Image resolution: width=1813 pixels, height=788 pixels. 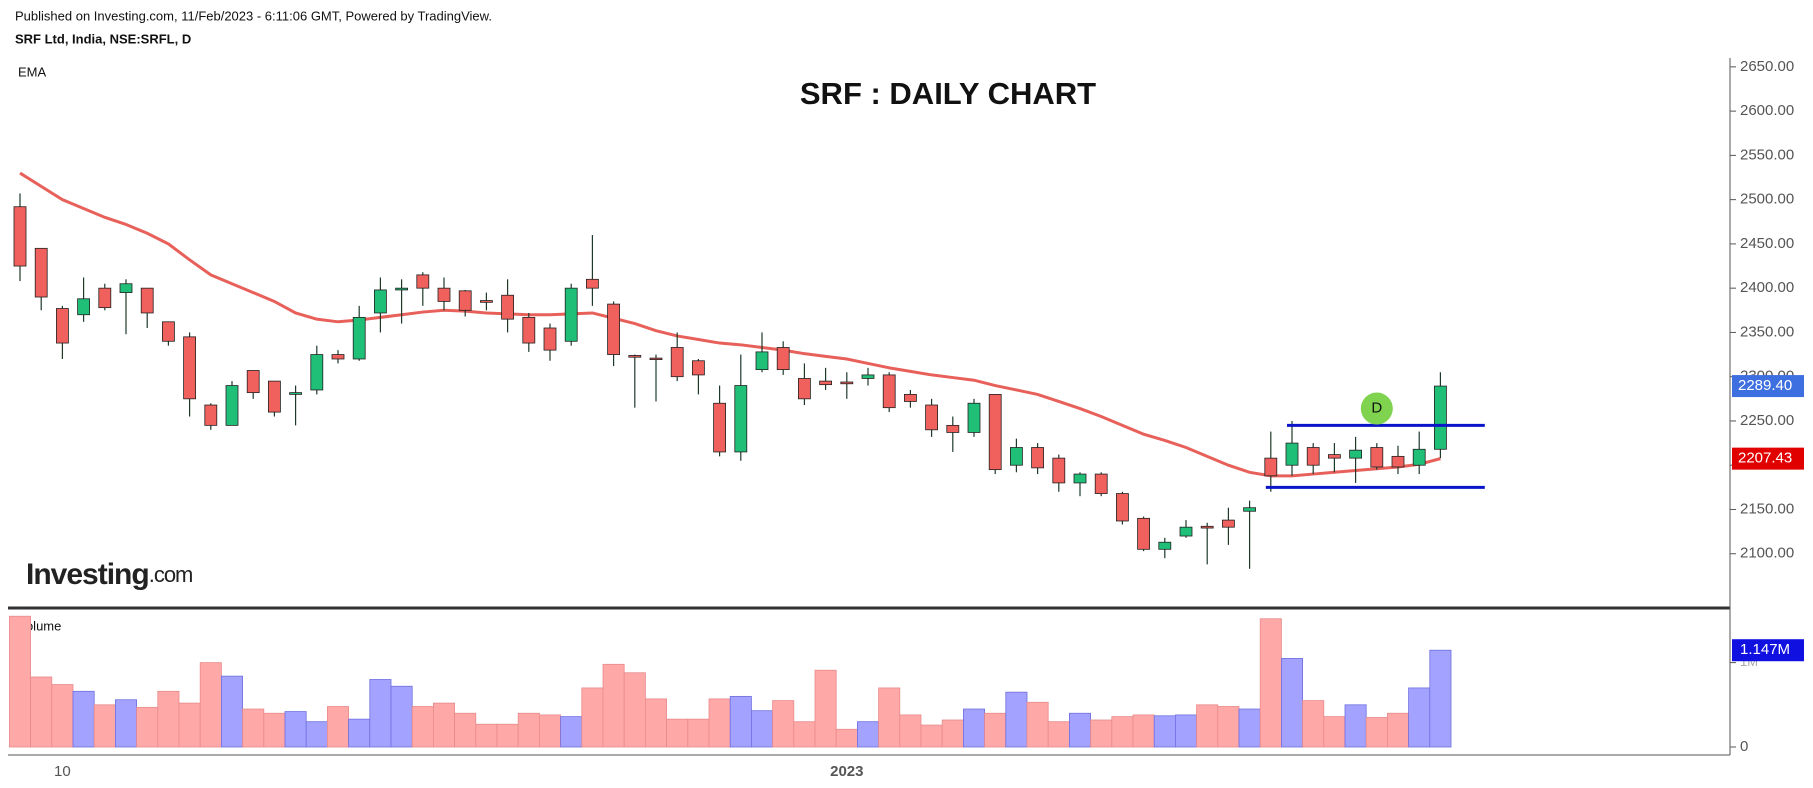 I want to click on last-price-label: 2289.40, so click(x=1765, y=385).